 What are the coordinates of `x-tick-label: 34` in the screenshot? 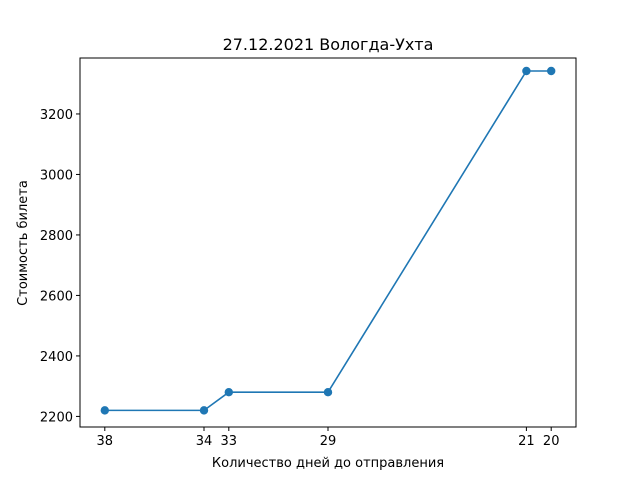 It's located at (204, 441).